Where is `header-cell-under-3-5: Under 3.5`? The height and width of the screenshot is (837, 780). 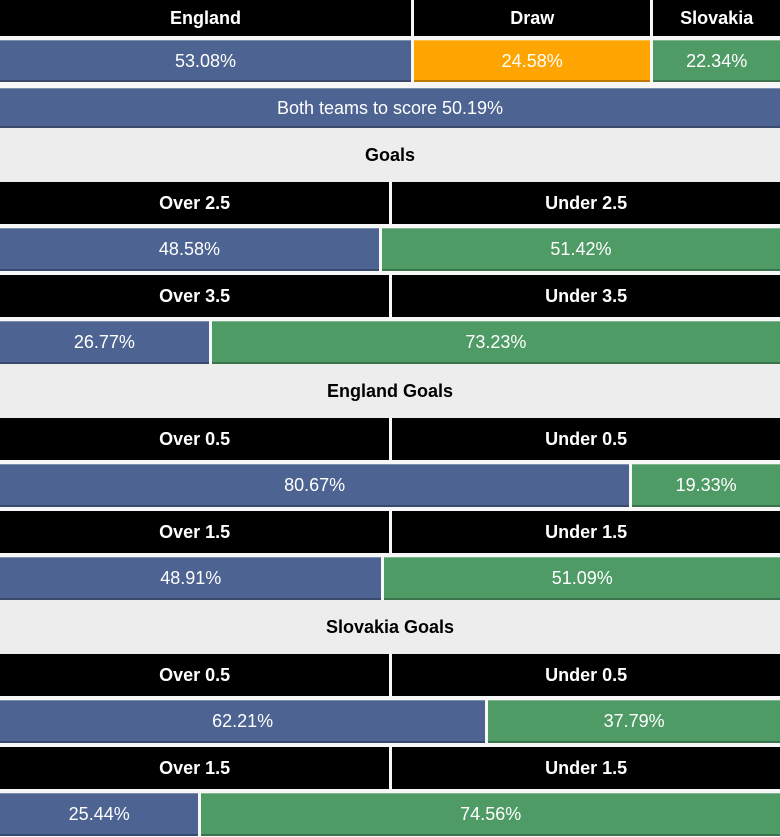
header-cell-under-3-5: Under 3.5 is located at coordinates (586, 296).